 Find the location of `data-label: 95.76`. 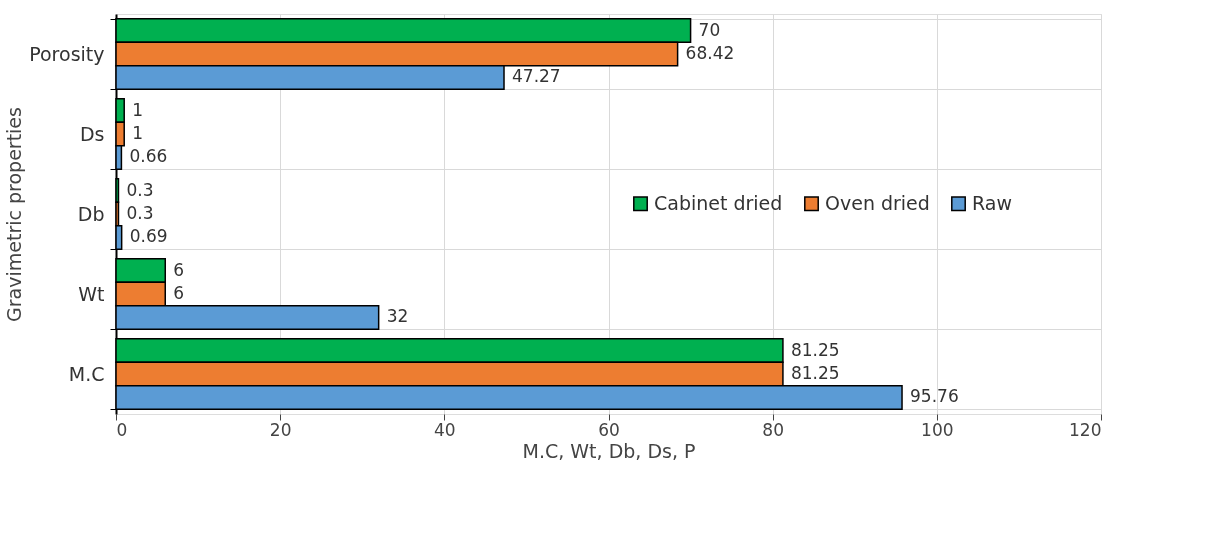

data-label: 95.76 is located at coordinates (934, 396).